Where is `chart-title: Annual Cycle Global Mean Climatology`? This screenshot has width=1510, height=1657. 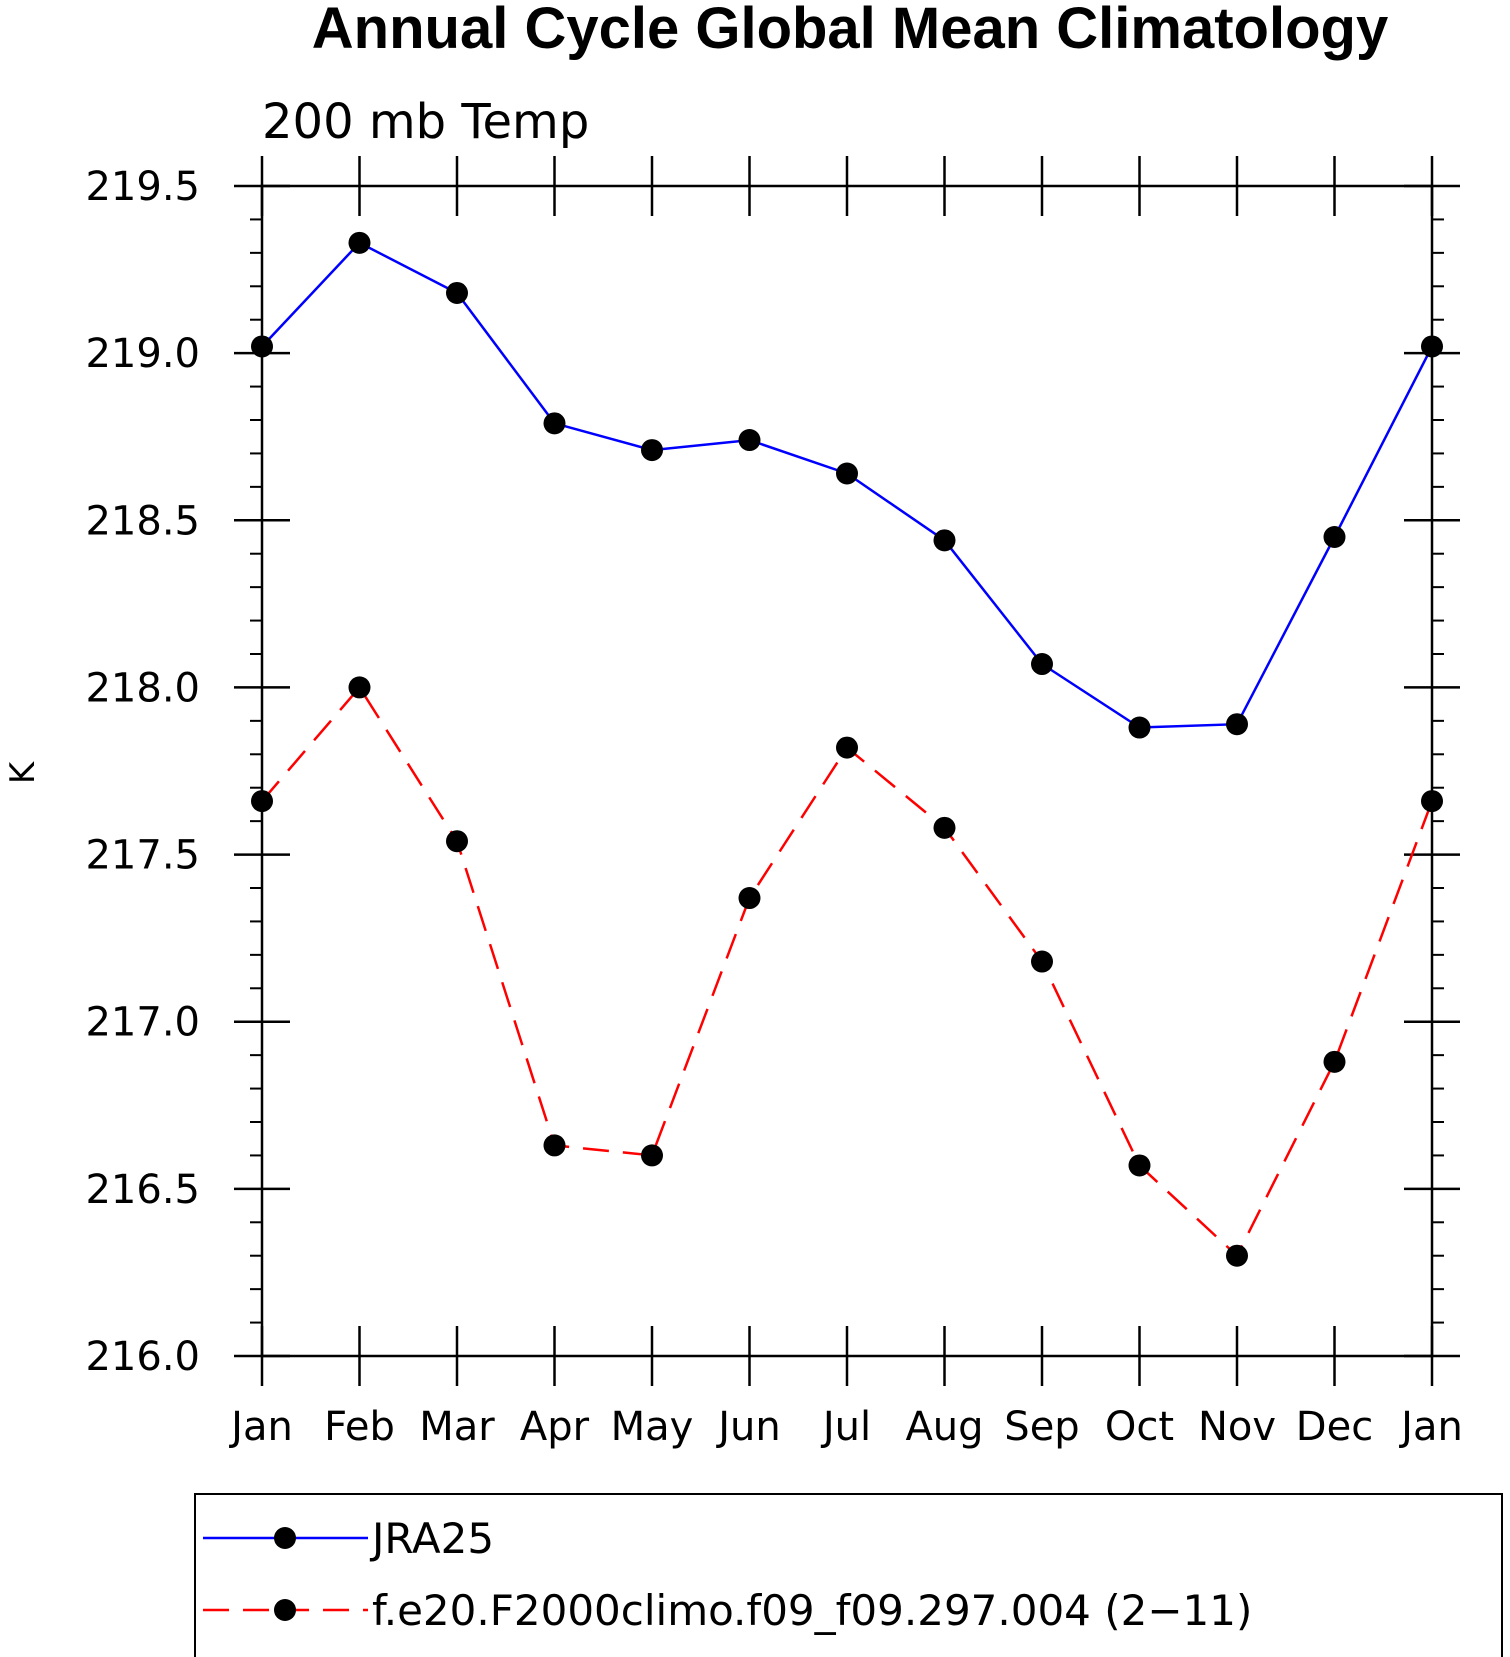 chart-title: Annual Cycle Global Mean Climatology is located at coordinates (850, 30).